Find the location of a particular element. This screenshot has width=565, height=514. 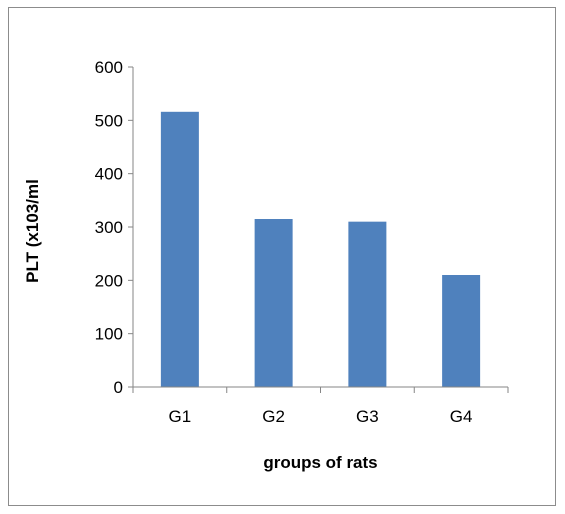

x-tick-label: G4 is located at coordinates (461, 416).